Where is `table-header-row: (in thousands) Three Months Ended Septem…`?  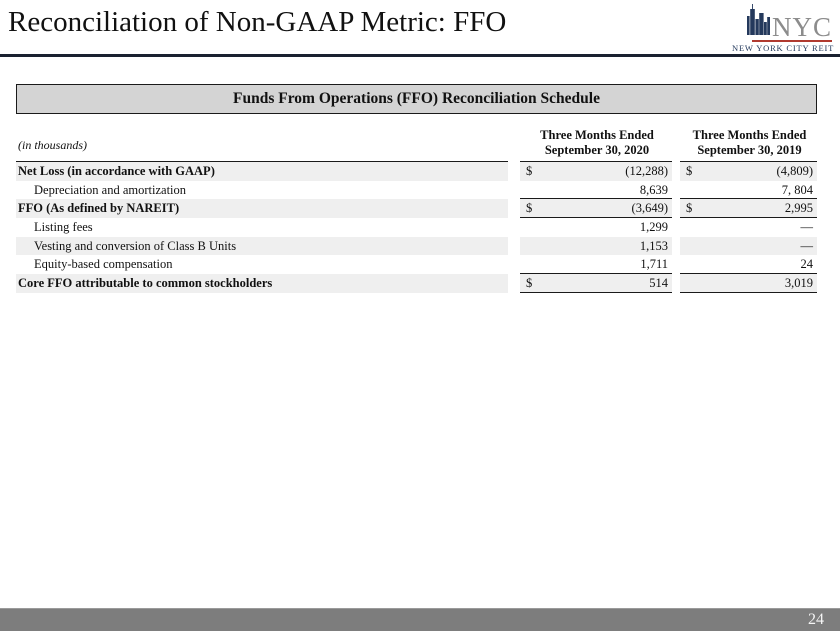 table-header-row: (in thousands) Three Months Ended Septem… is located at coordinates (416, 140).